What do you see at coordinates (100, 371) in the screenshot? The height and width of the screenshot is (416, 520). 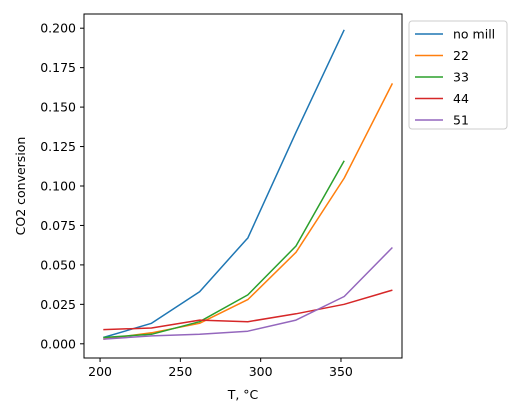 I see `x-tick-label: 200` at bounding box center [100, 371].